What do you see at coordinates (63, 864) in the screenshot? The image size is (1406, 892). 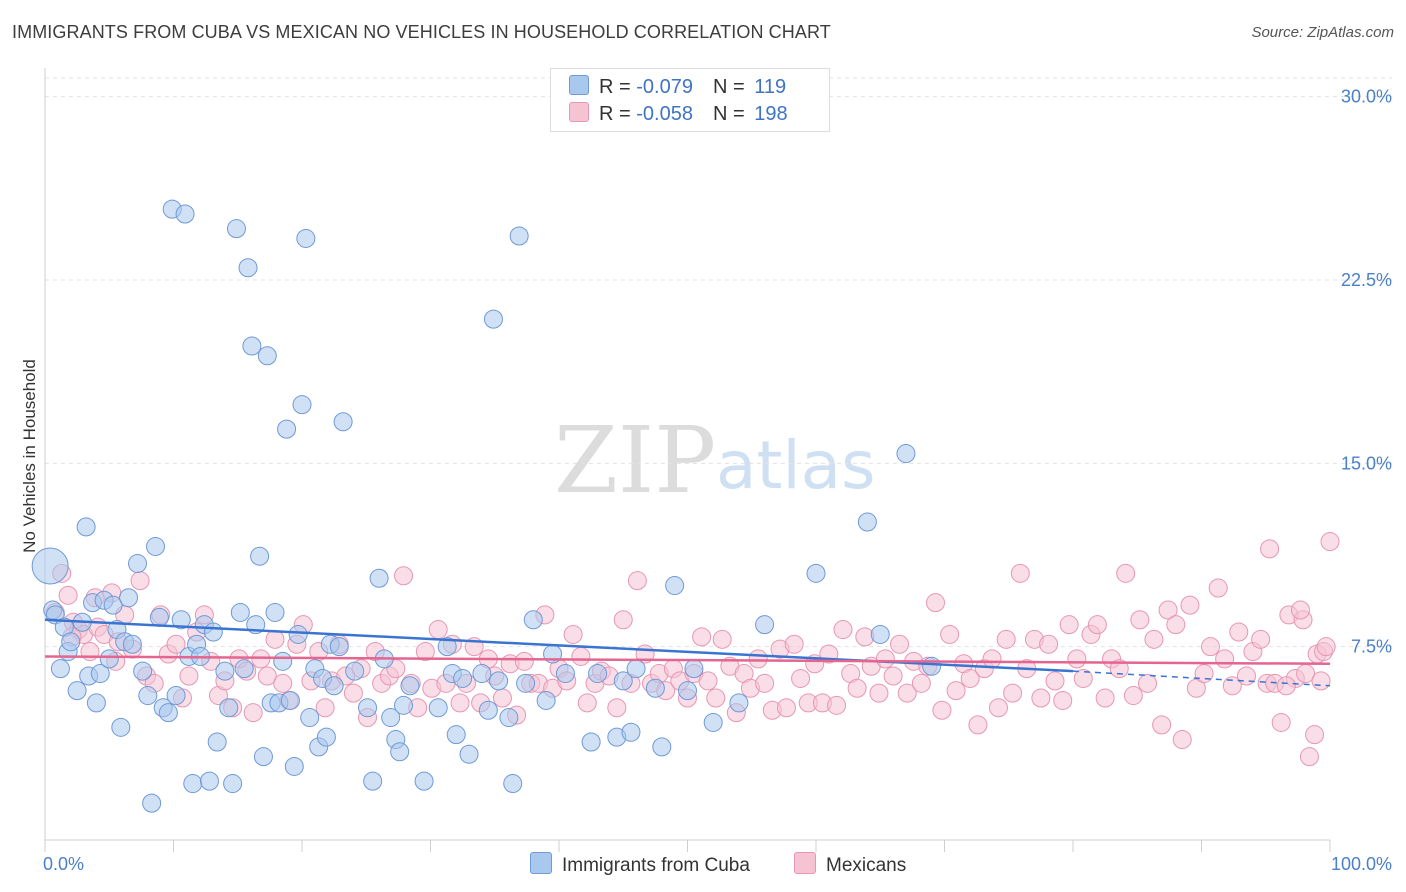 I see `x-tick-label-min: 0.0%` at bounding box center [63, 864].